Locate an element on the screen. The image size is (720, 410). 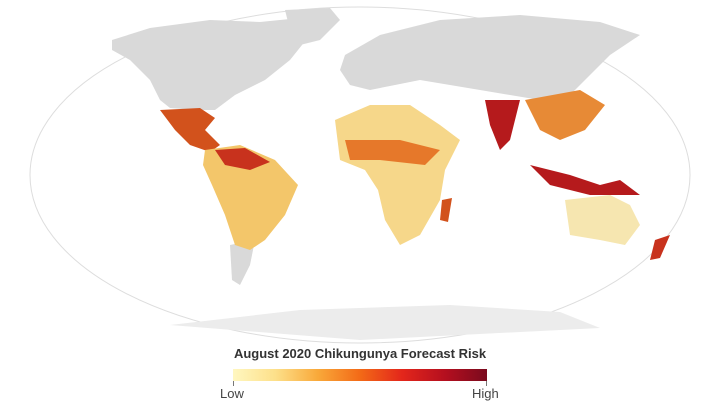
south-cone is located at coordinates (242, 262).